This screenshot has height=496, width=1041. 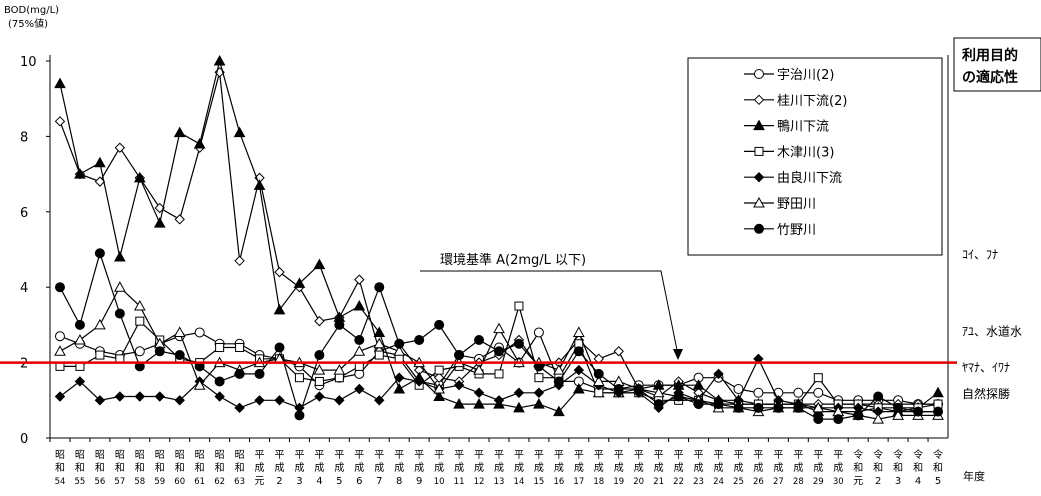 I want to click on x-tick-label-part: 63, so click(x=239, y=482).